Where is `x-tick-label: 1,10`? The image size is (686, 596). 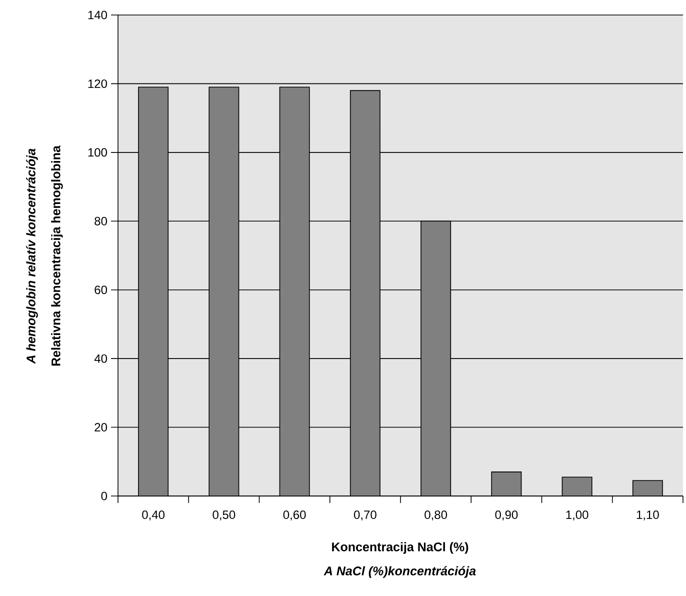 x-tick-label: 1,10 is located at coordinates (647, 515).